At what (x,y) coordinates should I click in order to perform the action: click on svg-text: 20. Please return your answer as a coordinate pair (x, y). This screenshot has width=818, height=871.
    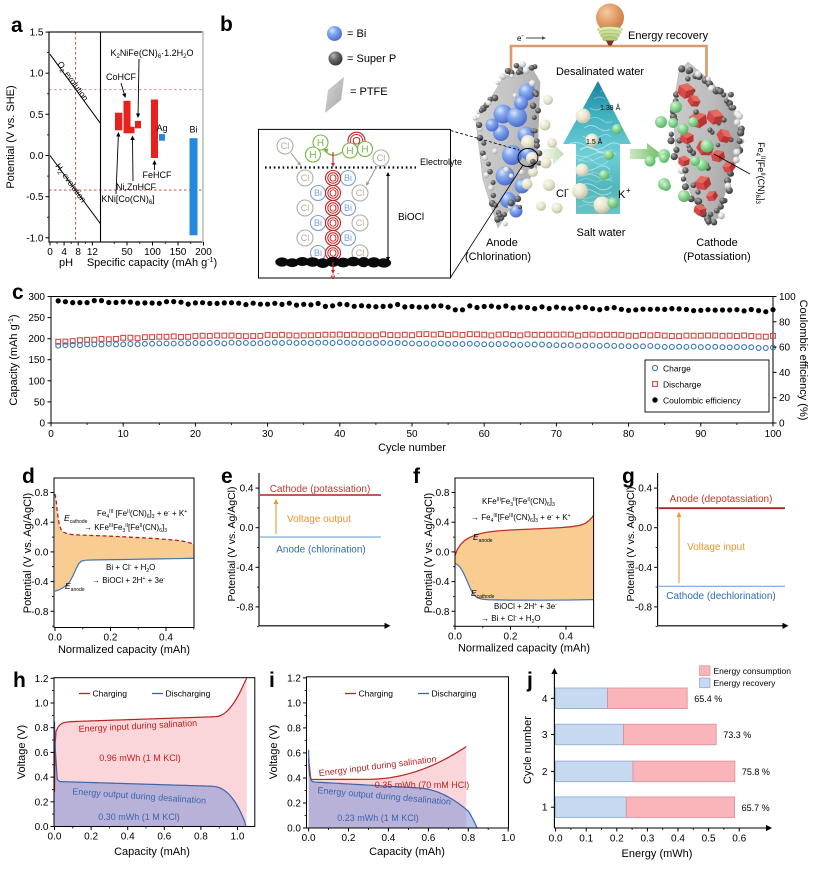
    Looking at the image, I should click on (785, 398).